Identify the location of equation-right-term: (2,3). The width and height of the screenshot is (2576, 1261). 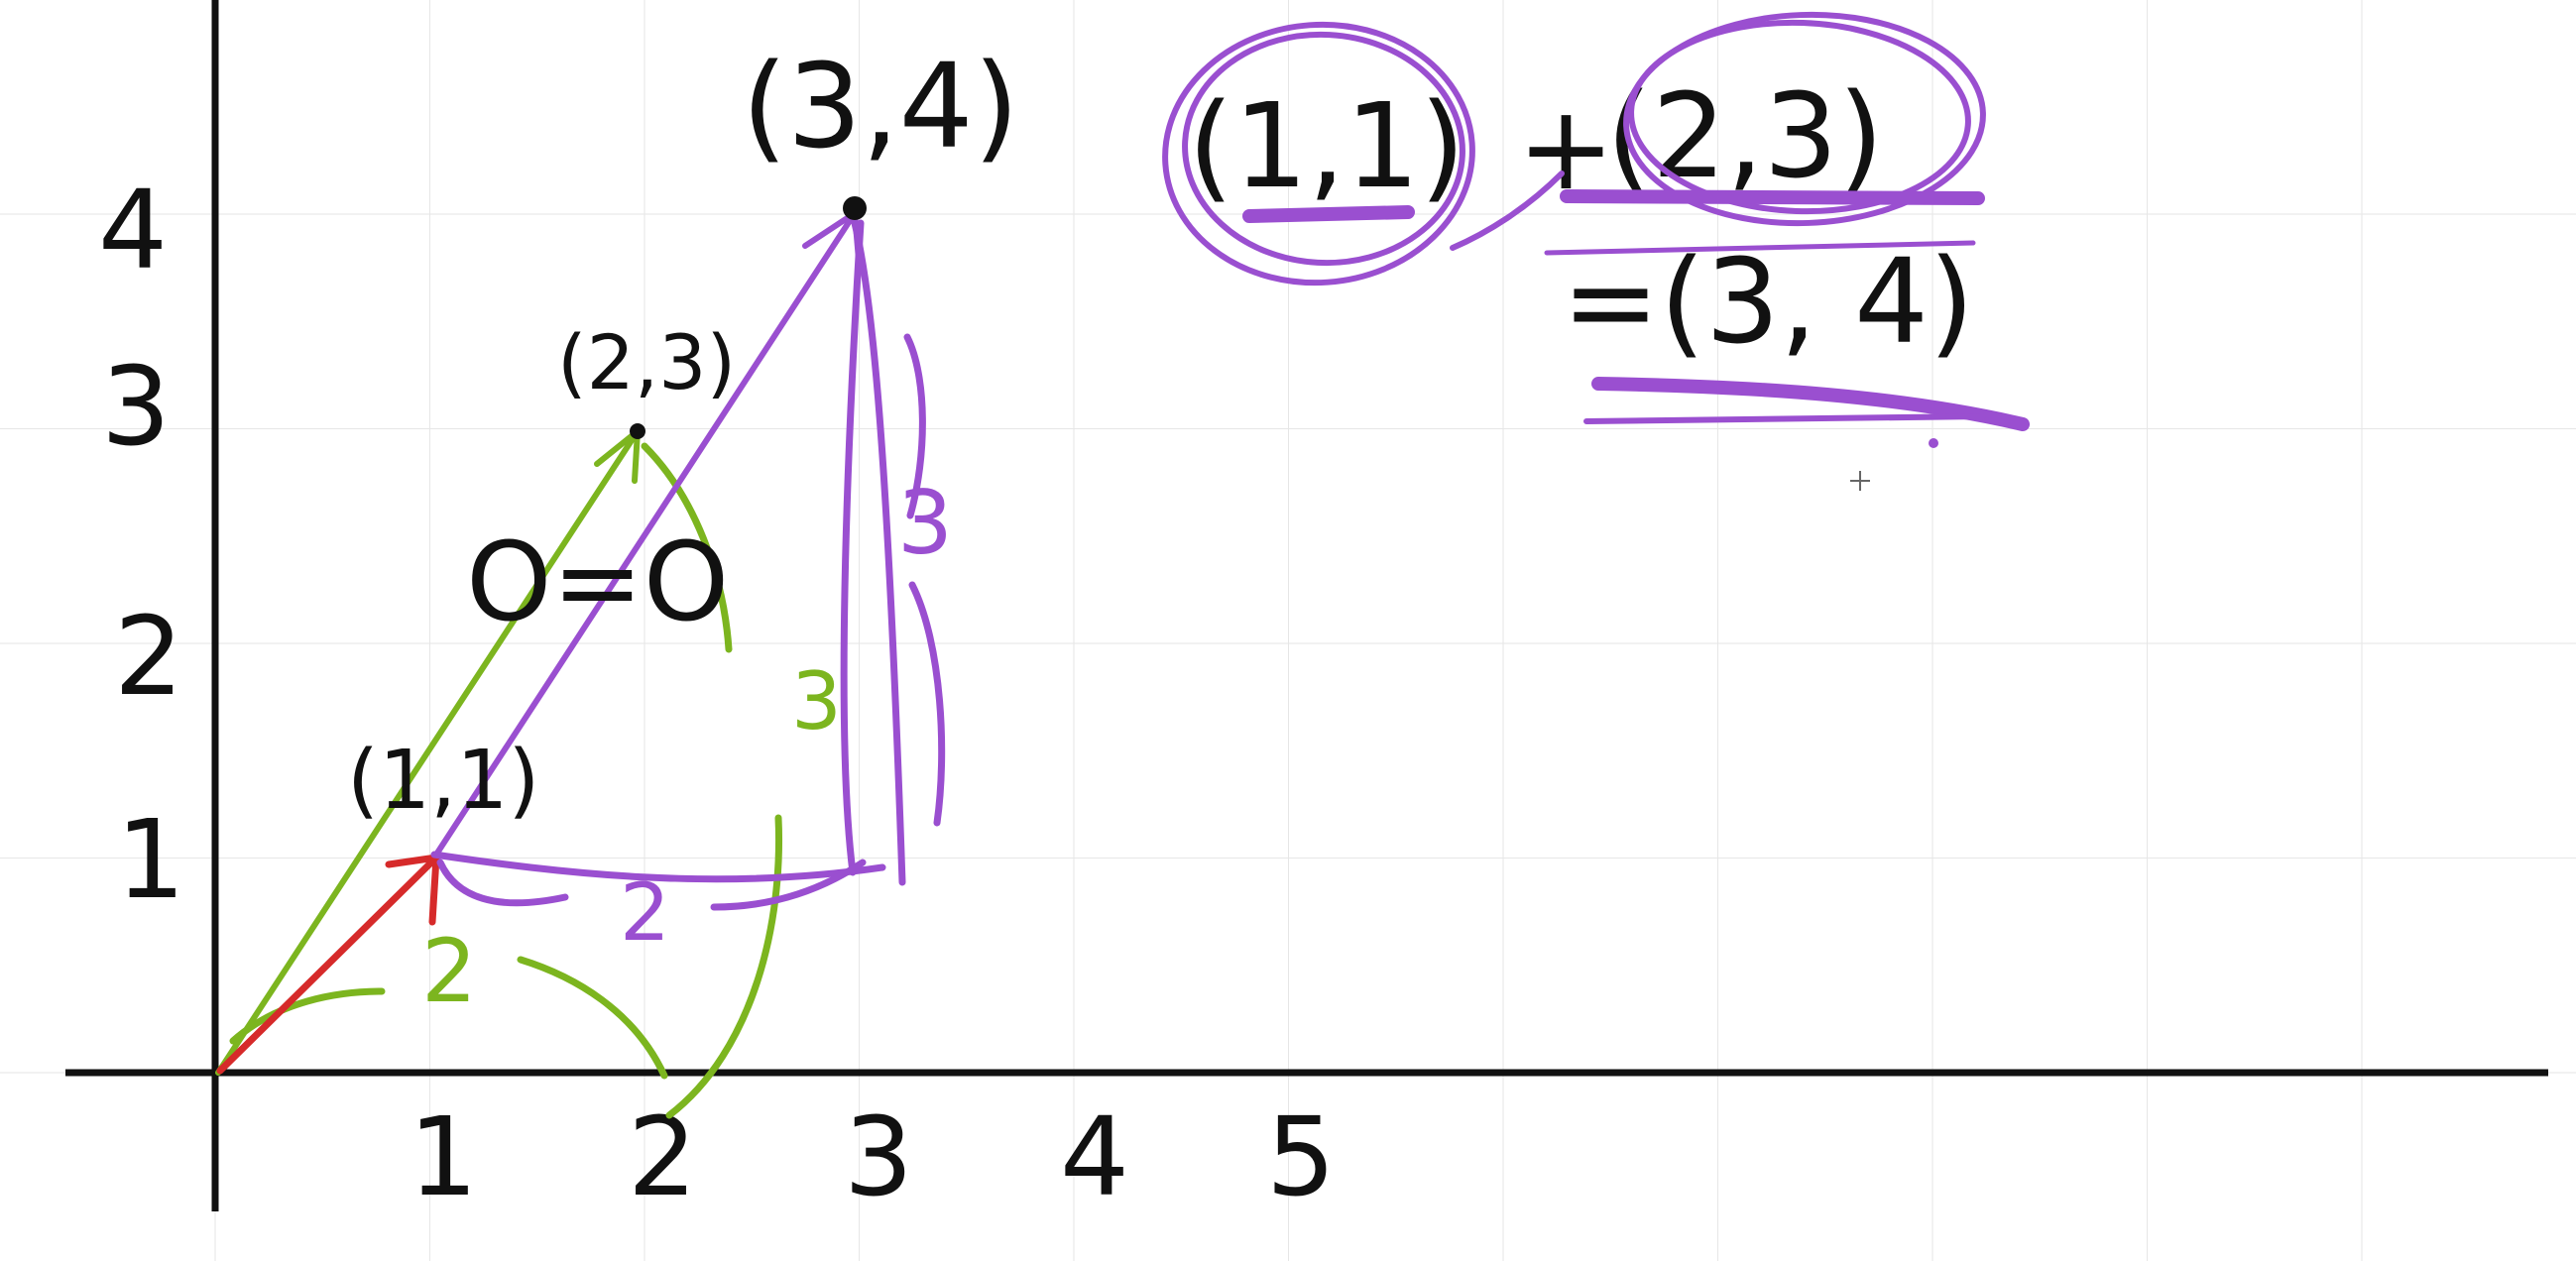
(1745, 135).